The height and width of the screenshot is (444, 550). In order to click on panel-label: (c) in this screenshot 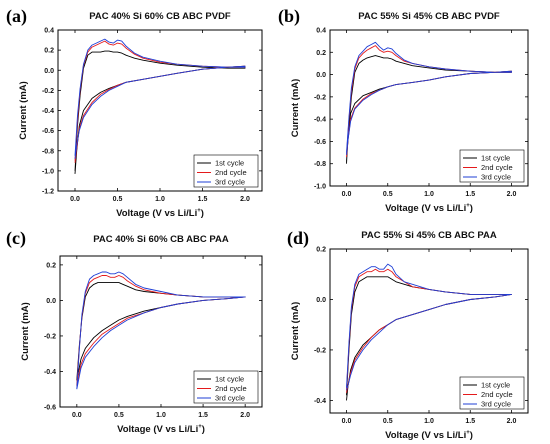, I will do `click(16, 238)`.